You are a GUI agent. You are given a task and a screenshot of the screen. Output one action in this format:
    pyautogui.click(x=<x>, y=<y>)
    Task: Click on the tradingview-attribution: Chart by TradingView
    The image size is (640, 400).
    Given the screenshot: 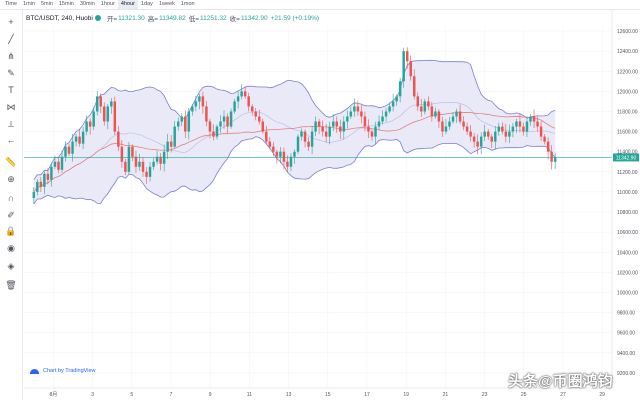 What is the action you would take?
    pyautogui.click(x=62, y=371)
    